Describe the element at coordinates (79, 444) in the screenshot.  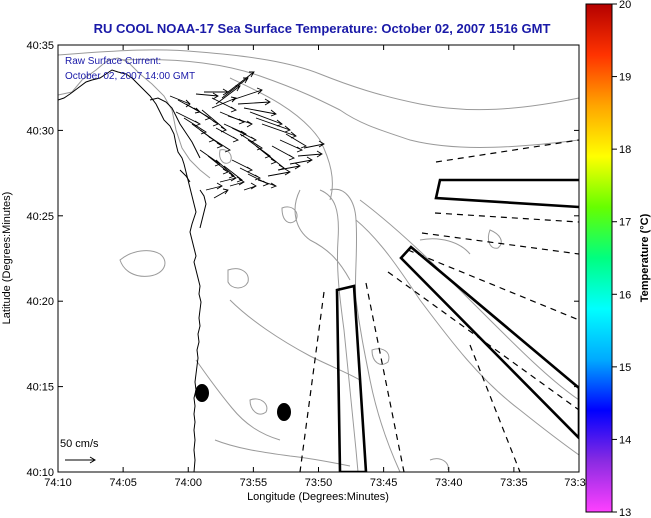
I see `scale-label: 50 cm/s` at that location.